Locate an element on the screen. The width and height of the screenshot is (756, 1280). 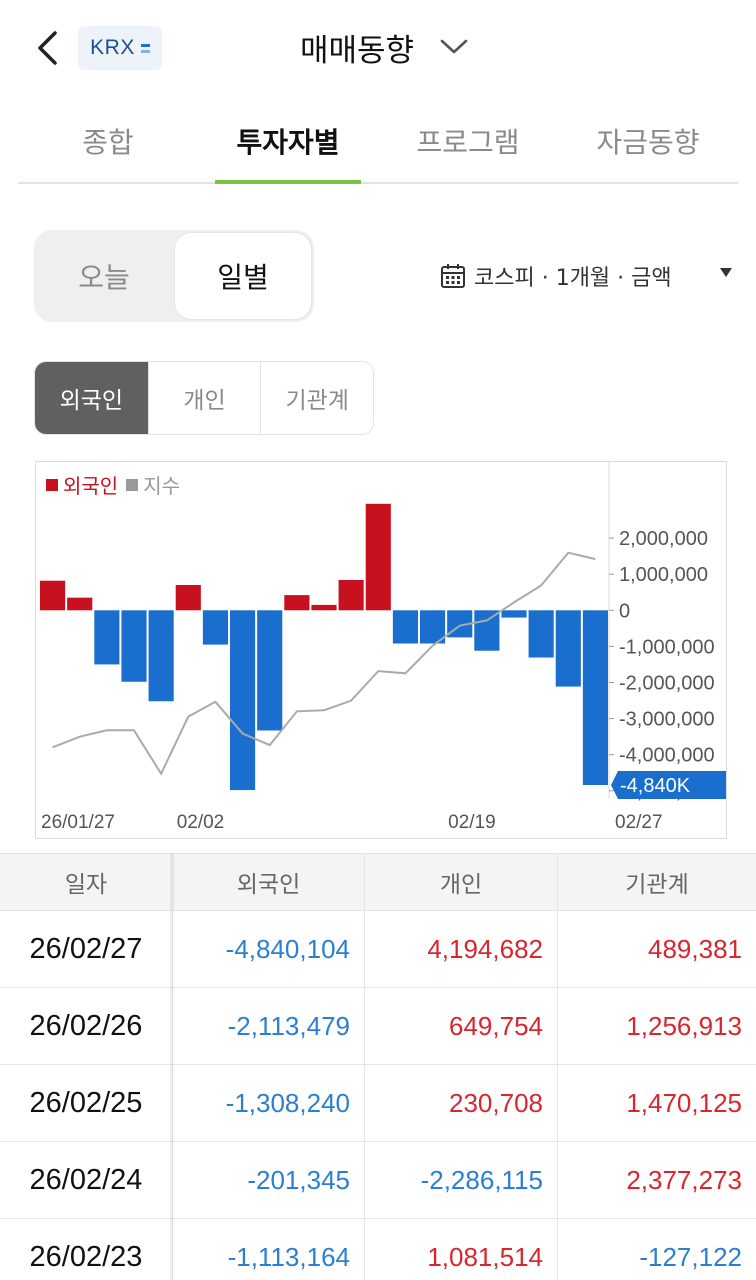
chip-foreign: 외국인 is located at coordinates (91, 398).